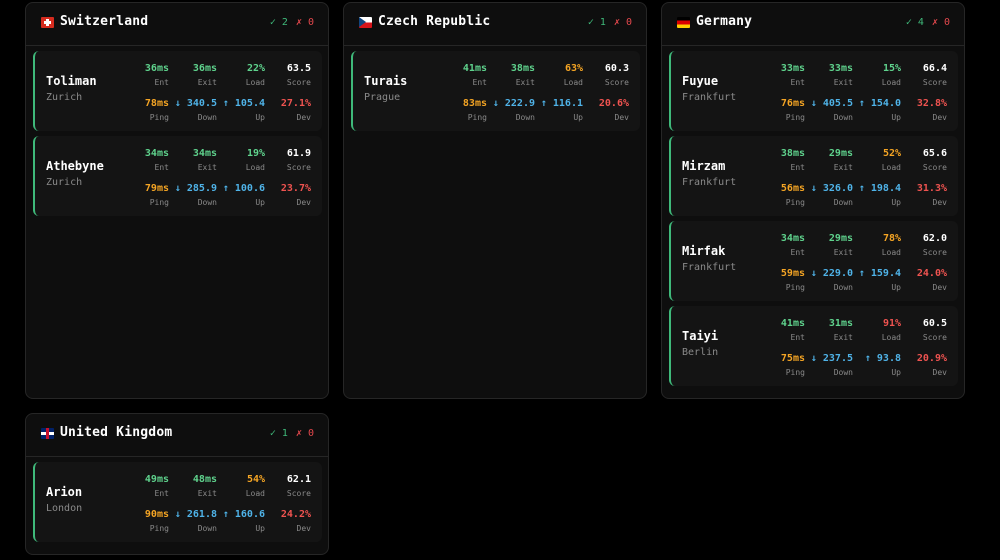  Describe the element at coordinates (573, 75) in the screenshot. I see `metric-load: 63% Load` at that location.